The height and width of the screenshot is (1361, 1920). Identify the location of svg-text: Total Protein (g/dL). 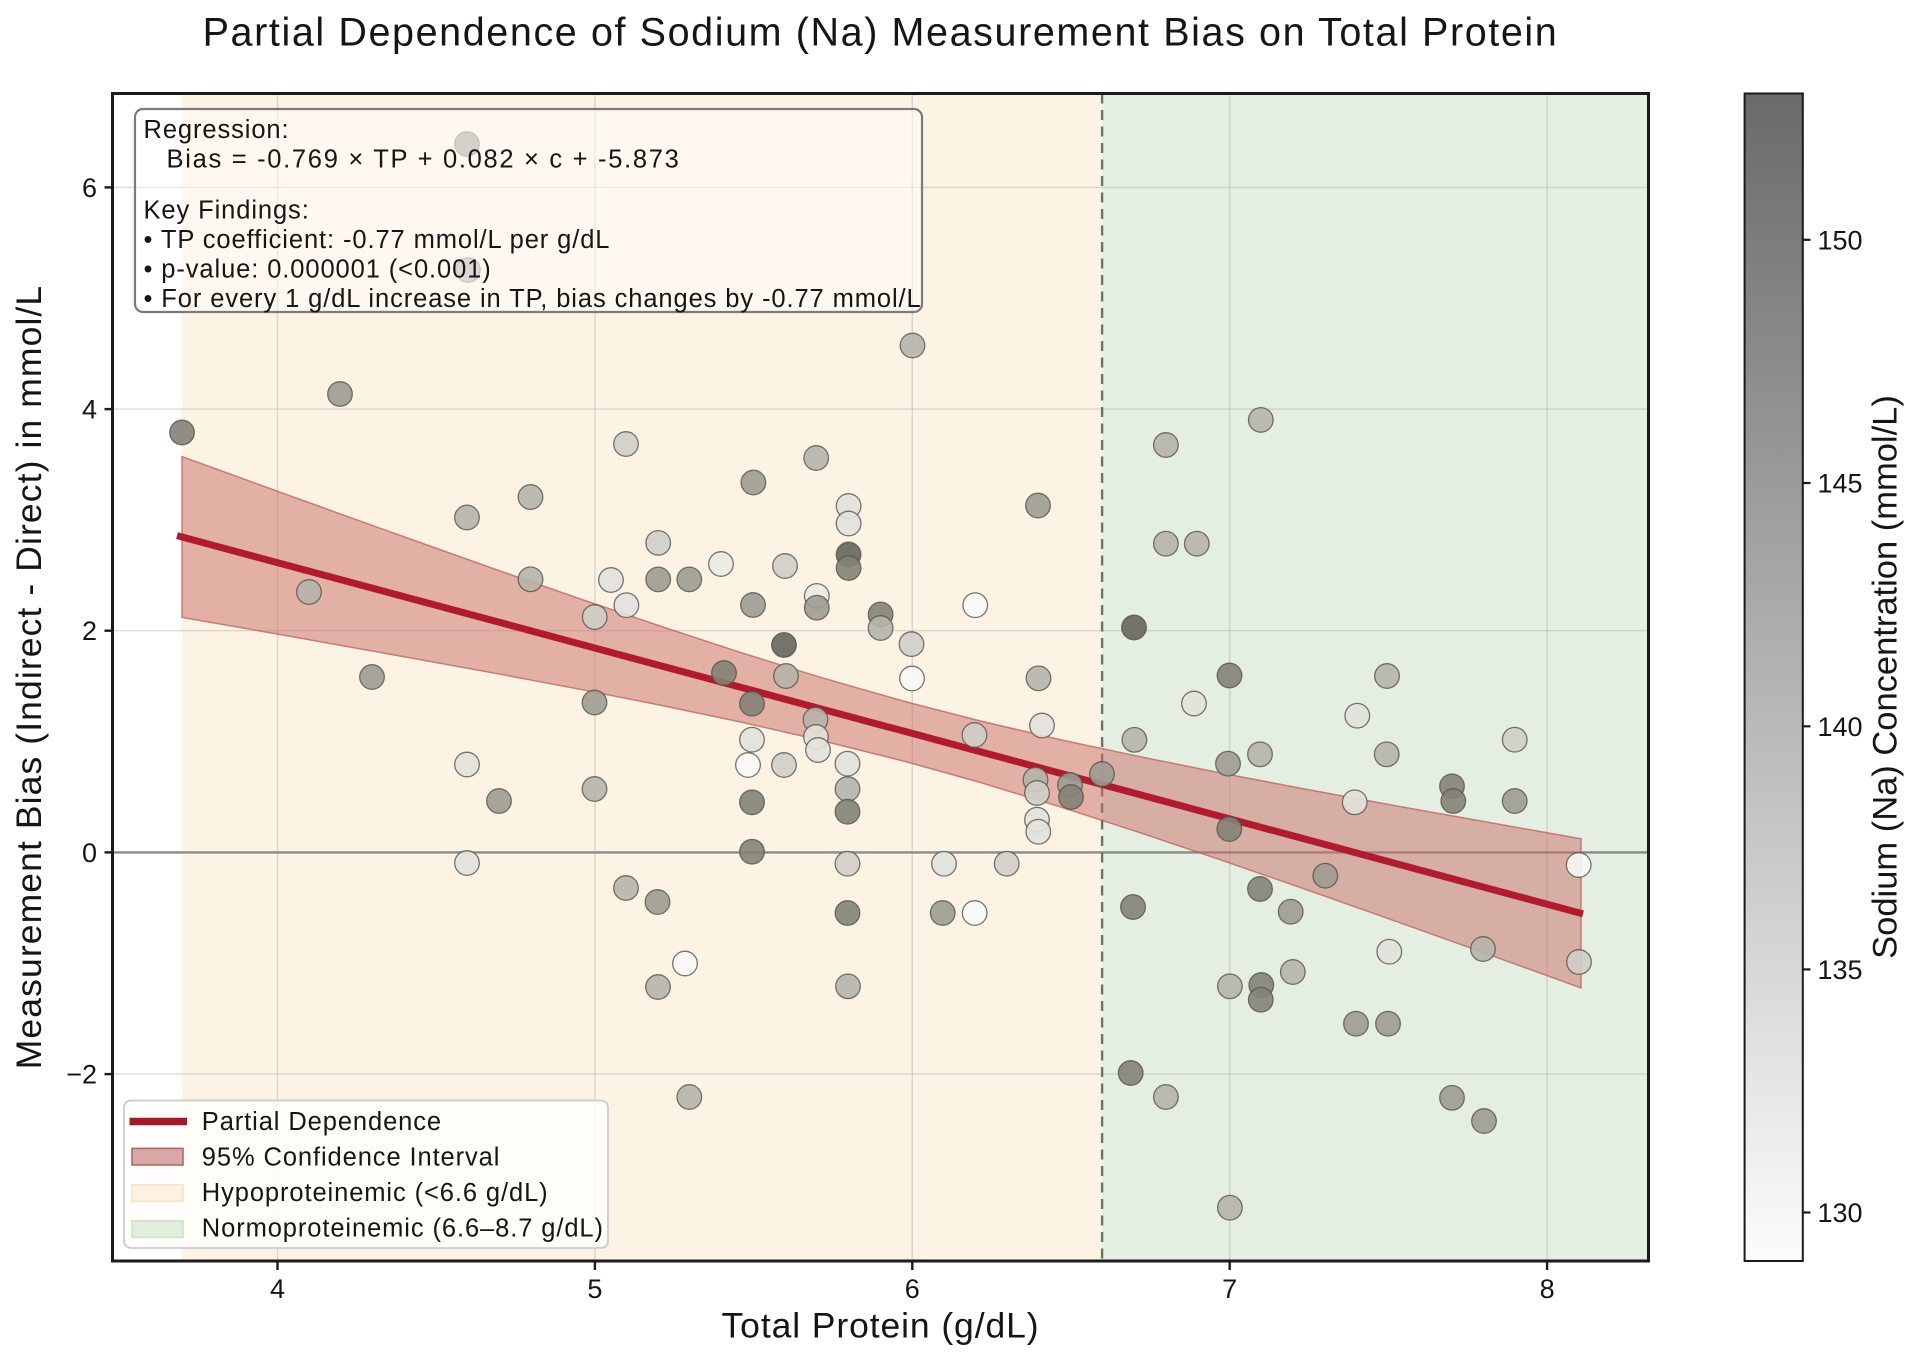
(881, 1326).